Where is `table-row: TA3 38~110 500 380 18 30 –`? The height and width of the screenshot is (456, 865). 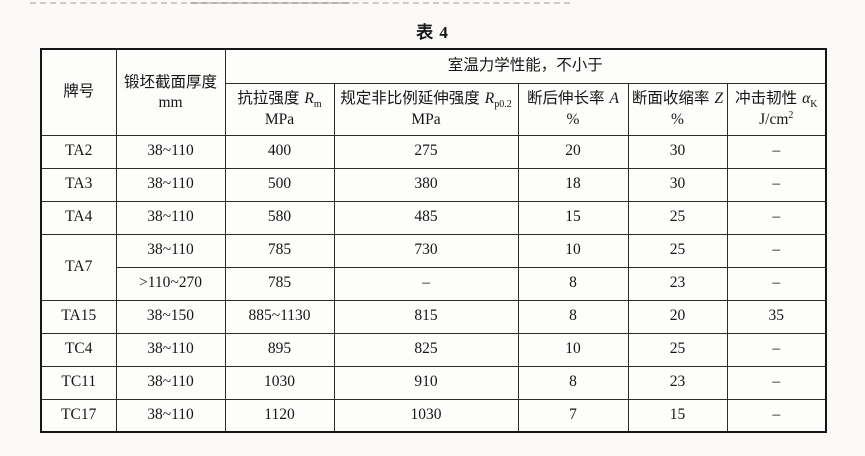
table-row: TA3 38~110 500 380 18 30 – is located at coordinates (433, 184).